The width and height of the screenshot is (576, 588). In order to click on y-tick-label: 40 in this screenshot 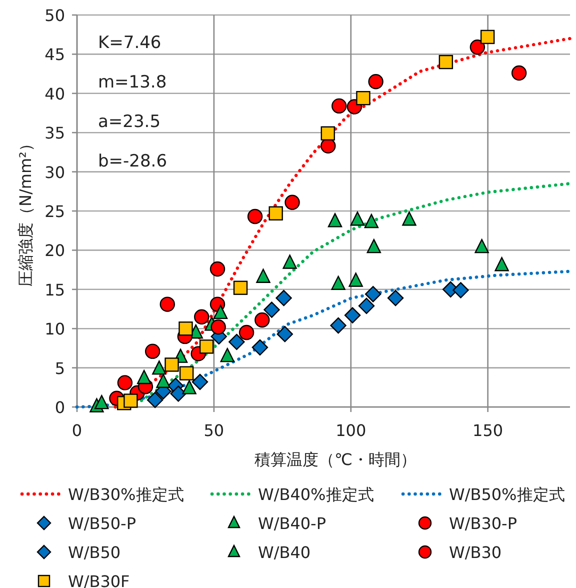, I will do `click(54, 94)`.